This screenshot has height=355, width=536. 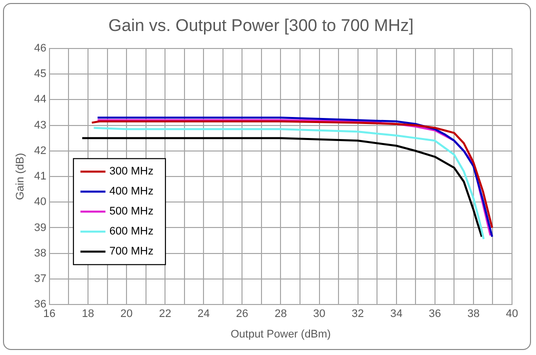 I want to click on x-tick-label: 28, so click(x=280, y=314).